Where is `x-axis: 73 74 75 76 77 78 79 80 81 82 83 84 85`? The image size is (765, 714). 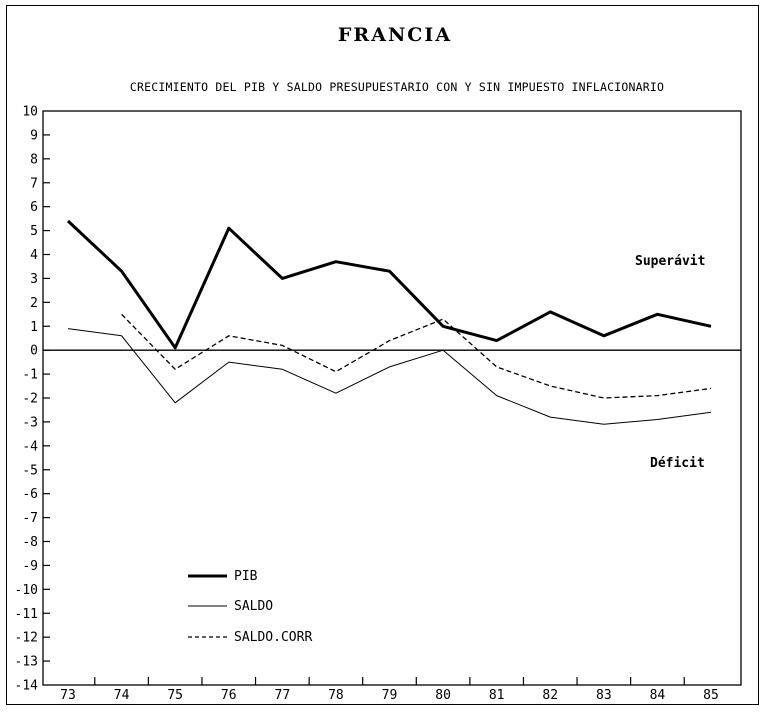
x-axis: 73 74 75 76 77 78 79 80 81 82 83 84 85 is located at coordinates (389, 690).